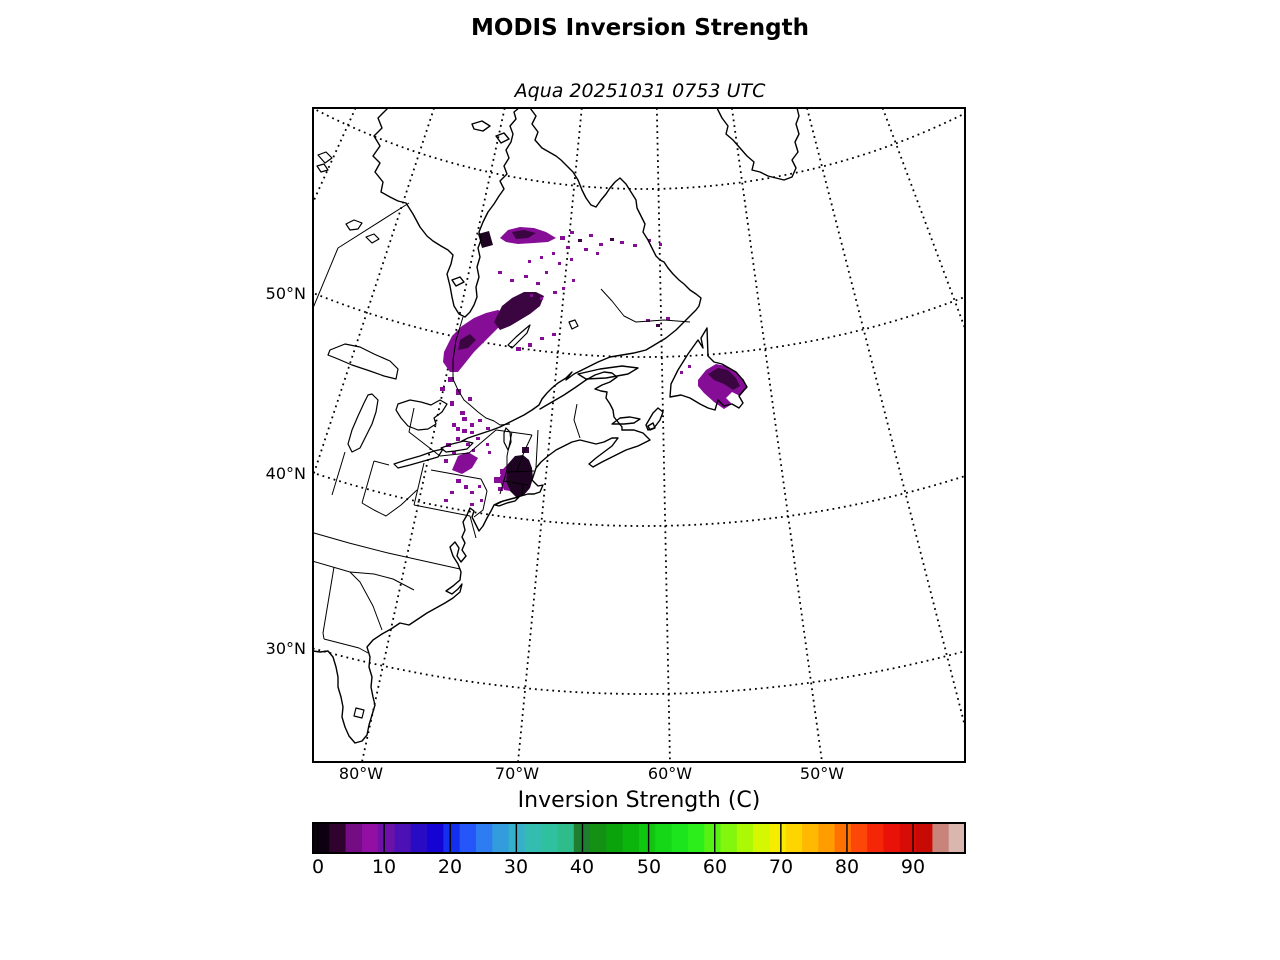 The image size is (1280, 960). I want to click on lon-label-50w: 50°W, so click(822, 773).